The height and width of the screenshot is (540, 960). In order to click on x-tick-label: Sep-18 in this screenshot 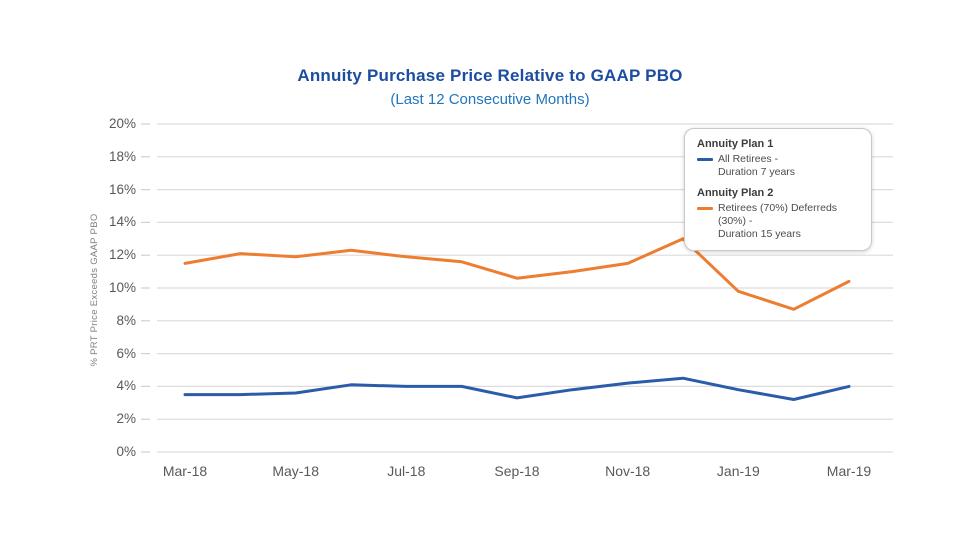, I will do `click(517, 471)`.